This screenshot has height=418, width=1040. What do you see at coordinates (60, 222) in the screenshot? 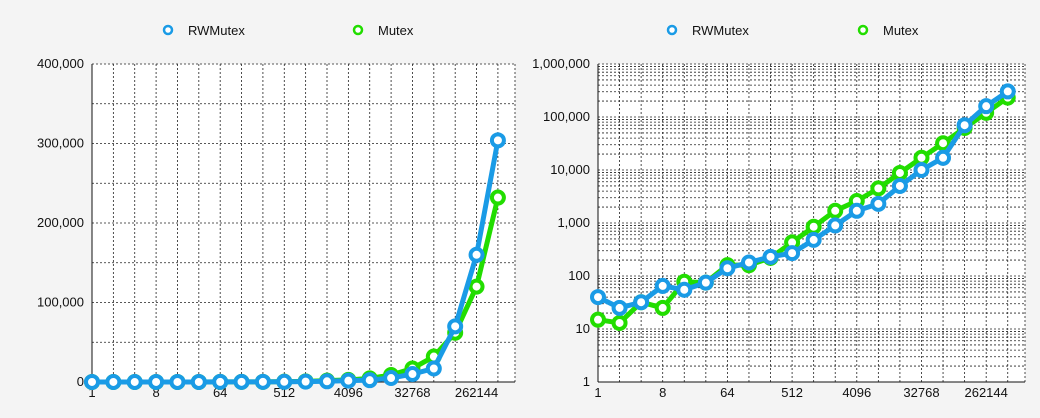
I see `y-tick-label: 200,000` at bounding box center [60, 222].